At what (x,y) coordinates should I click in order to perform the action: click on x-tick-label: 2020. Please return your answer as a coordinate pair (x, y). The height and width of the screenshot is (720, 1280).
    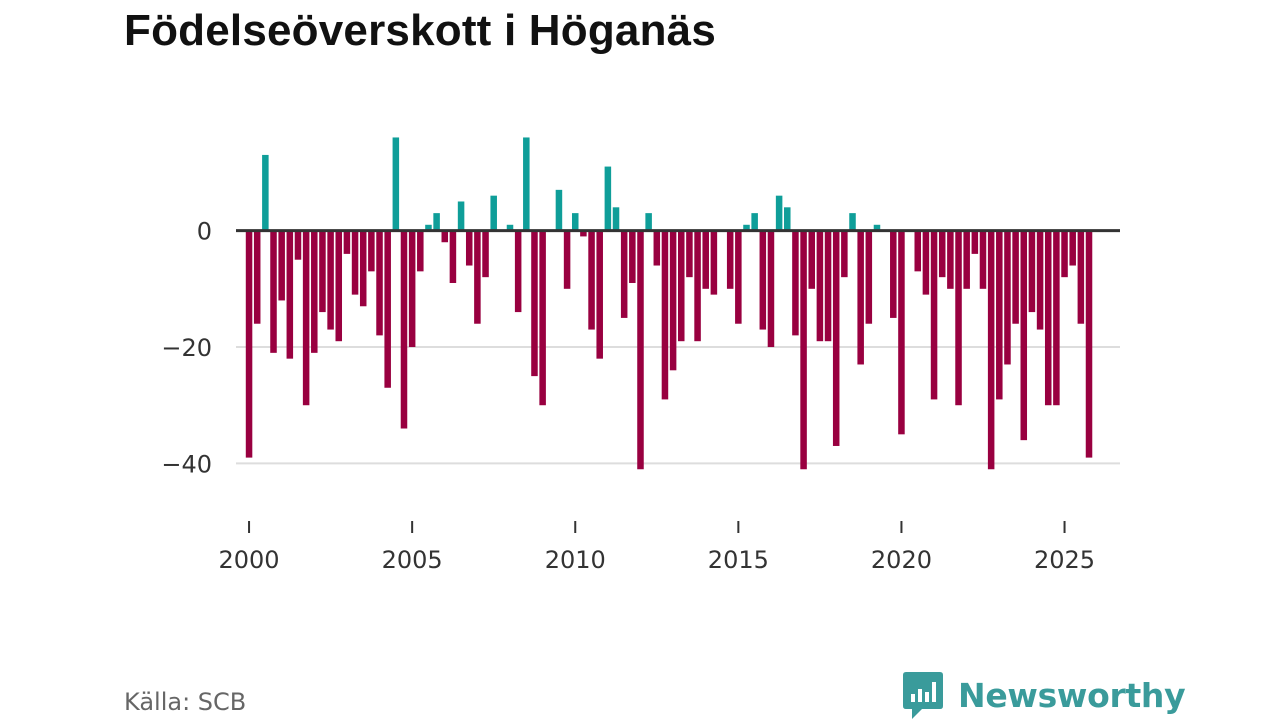
    Looking at the image, I should click on (901, 560).